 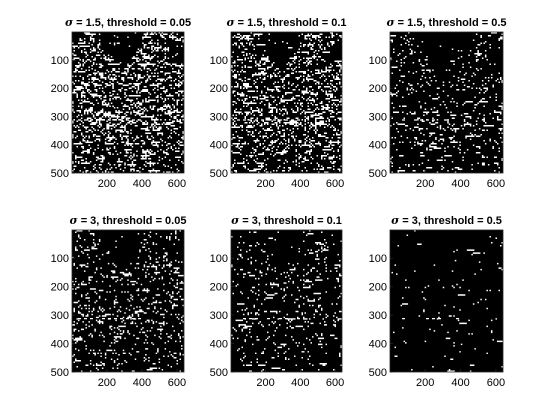 I want to click on subplot-title: σ = 3, threshold = 0.05, so click(x=128, y=220).